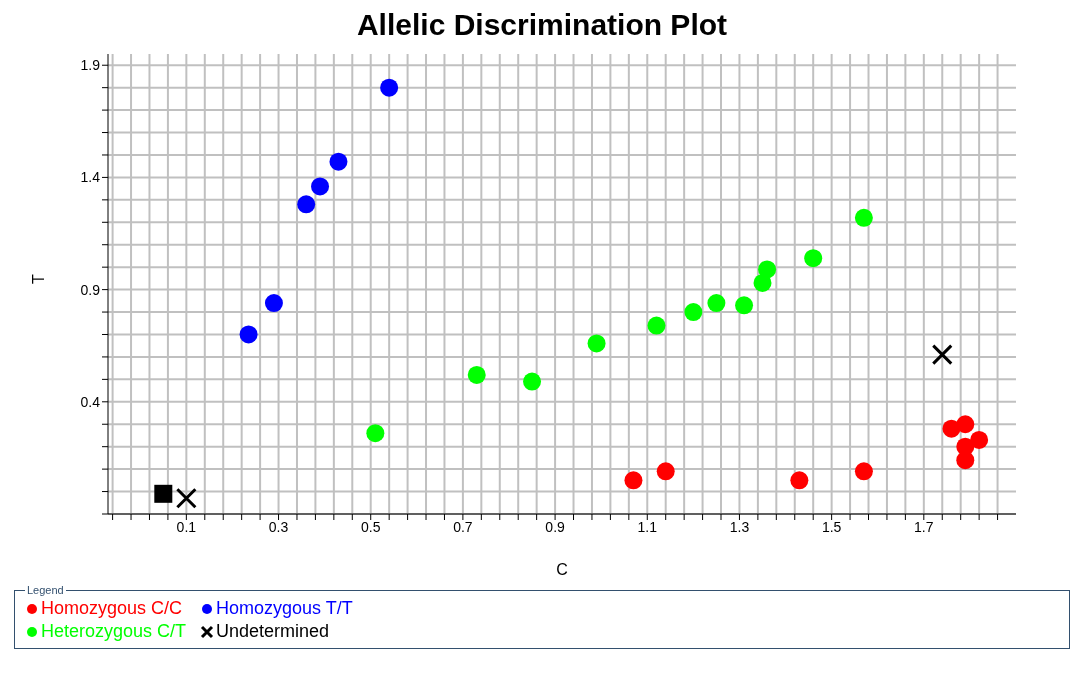  Describe the element at coordinates (186, 526) in the screenshot. I see `x-tick-label: 0.1` at that location.